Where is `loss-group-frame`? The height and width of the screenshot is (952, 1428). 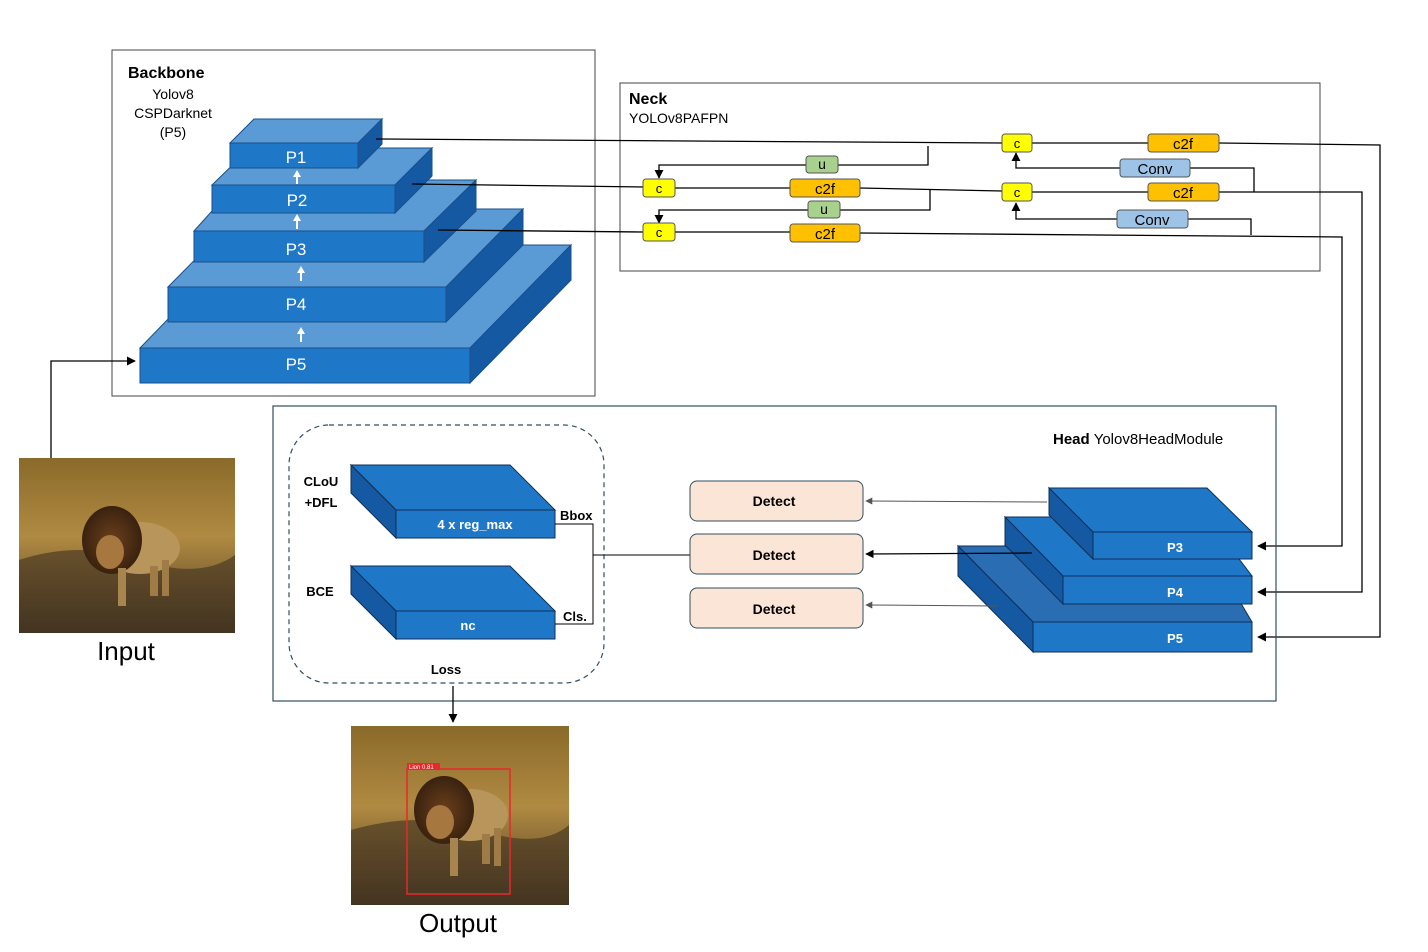 loss-group-frame is located at coordinates (446, 554).